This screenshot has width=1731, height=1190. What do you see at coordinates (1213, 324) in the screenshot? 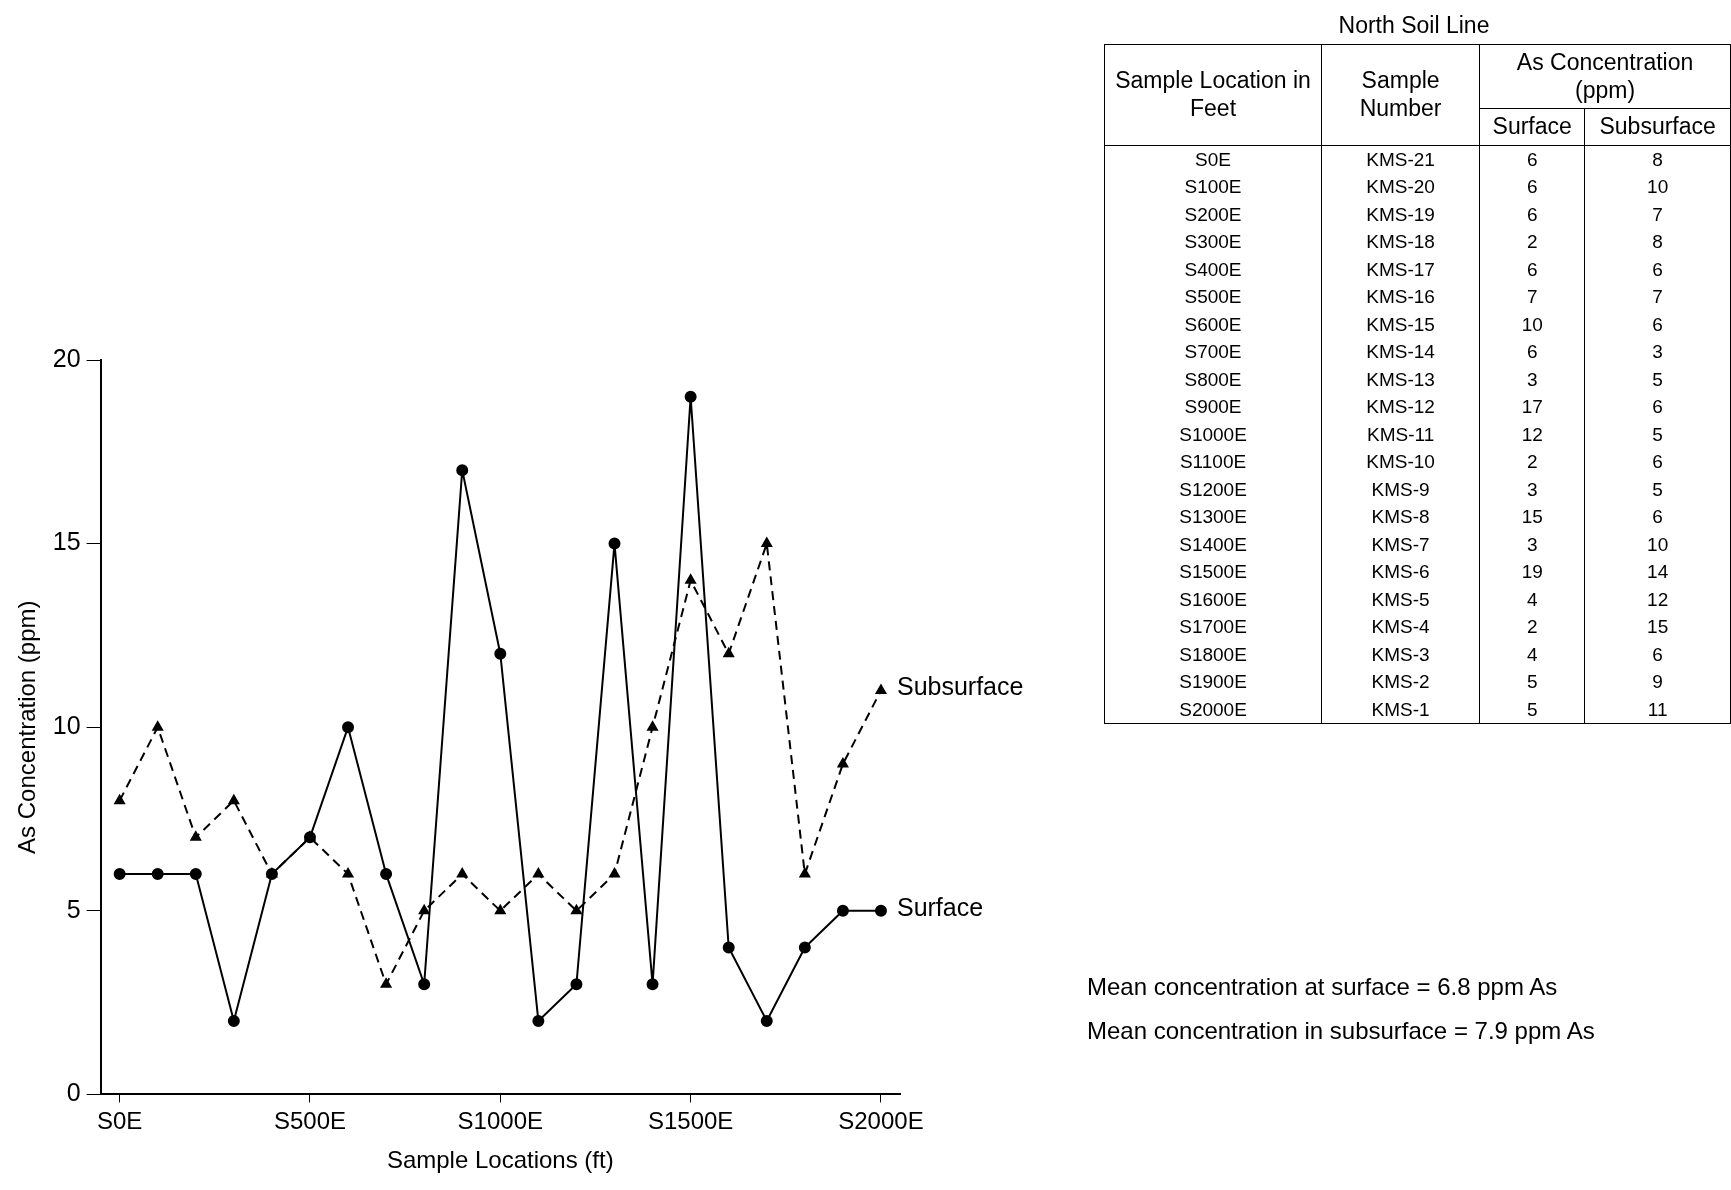
I see `category-label: S600E` at bounding box center [1213, 324].